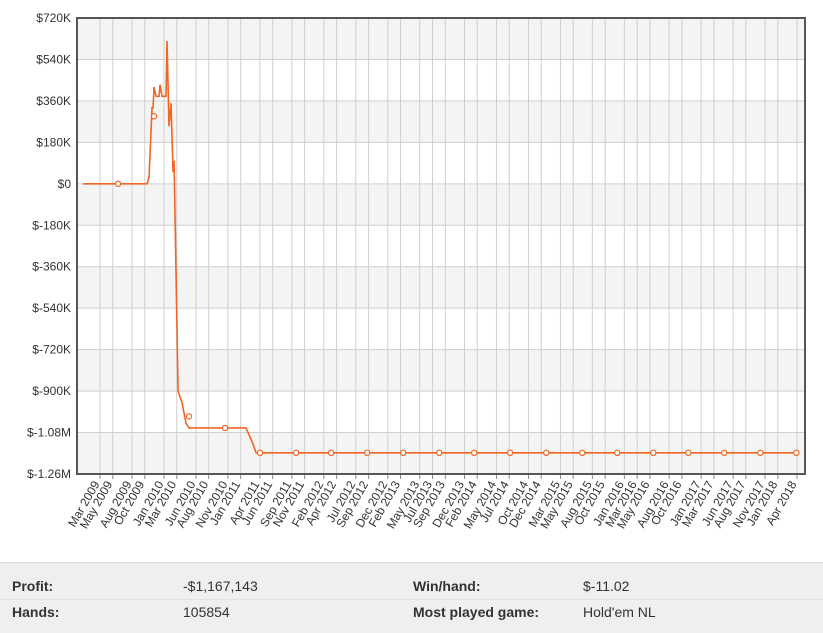  What do you see at coordinates (53, 101) in the screenshot?
I see `y-tick-label: $360K` at bounding box center [53, 101].